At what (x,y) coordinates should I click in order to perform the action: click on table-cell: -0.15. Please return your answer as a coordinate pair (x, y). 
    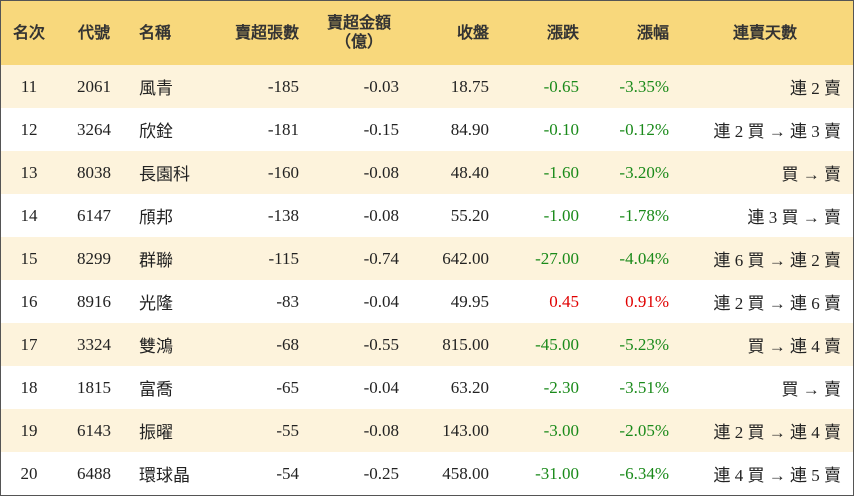
    Looking at the image, I should click on (381, 129).